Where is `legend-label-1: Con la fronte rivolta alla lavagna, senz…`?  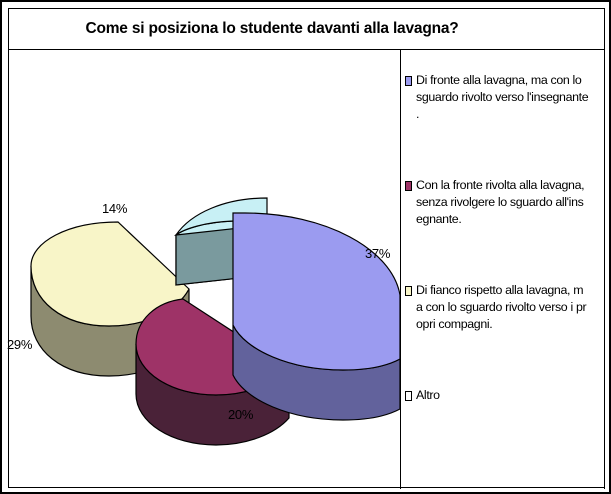 legend-label-1: Con la fronte rivolta alla lavagna, senz… is located at coordinates (500, 202).